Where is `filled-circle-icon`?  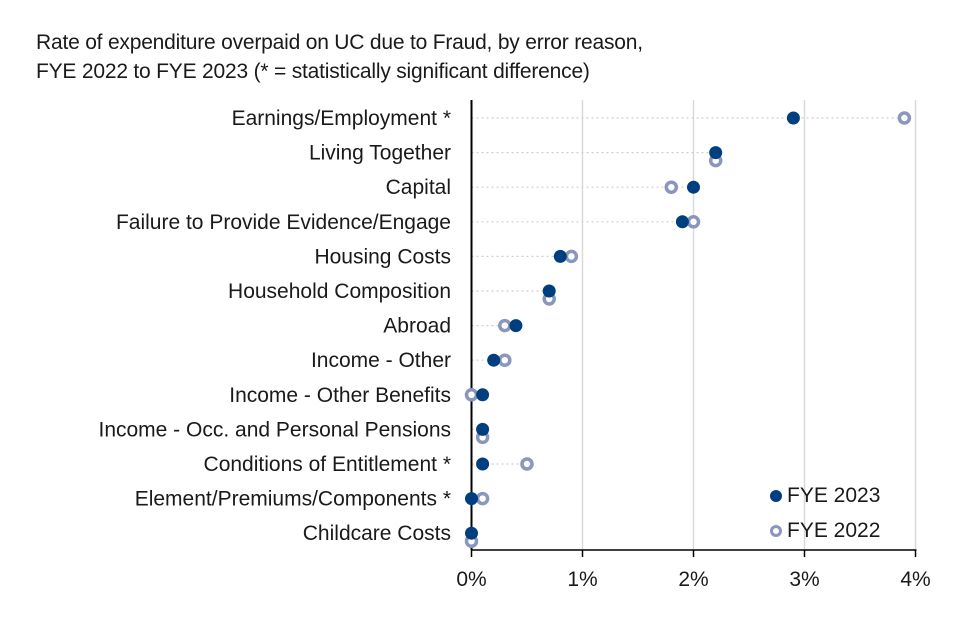 filled-circle-icon is located at coordinates (776, 495).